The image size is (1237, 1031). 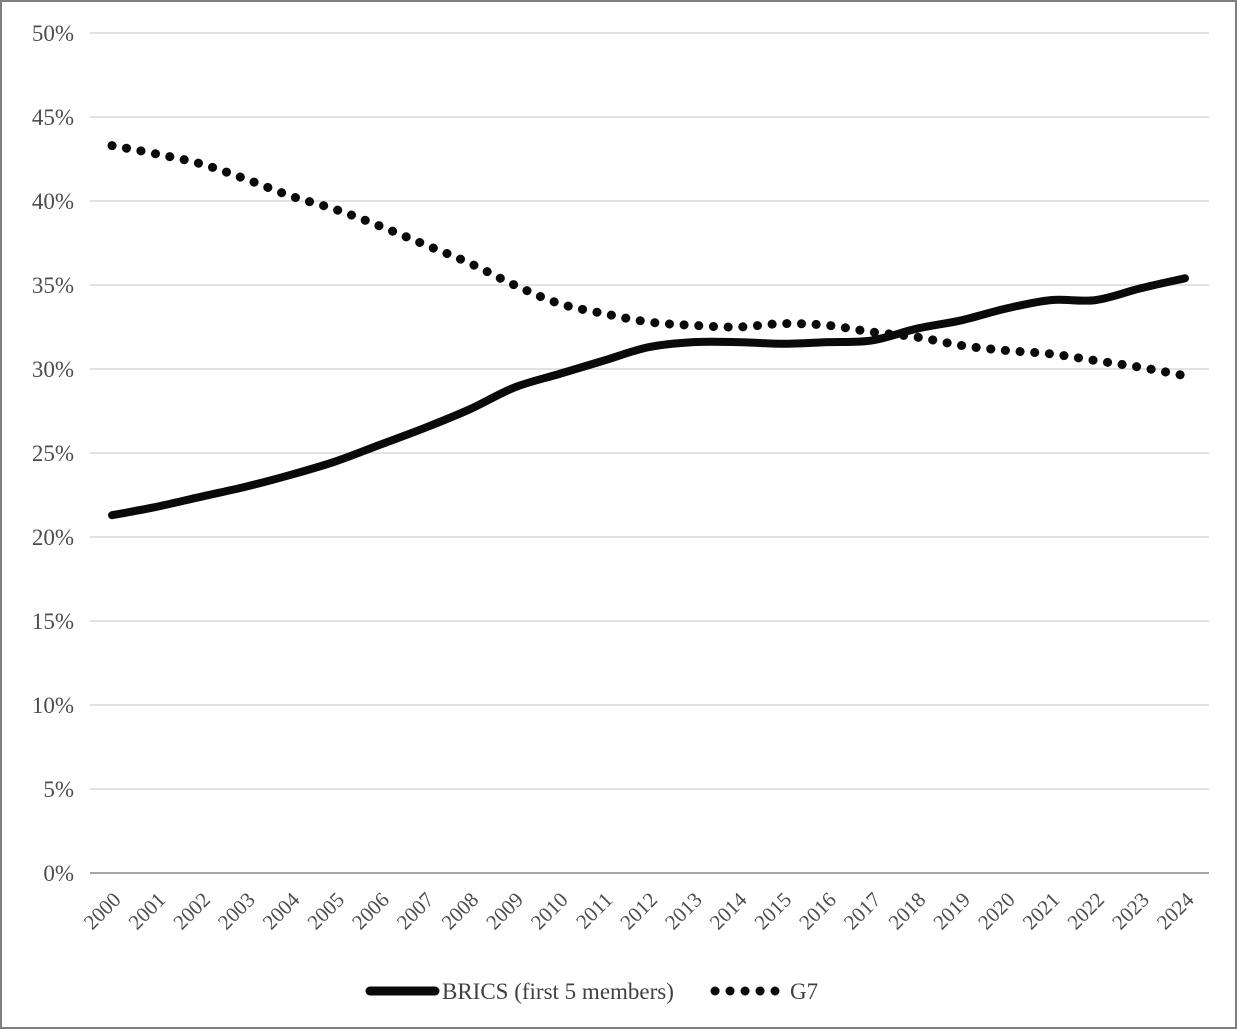 What do you see at coordinates (53, 117) in the screenshot?
I see `ytick-label-45%: 45%` at bounding box center [53, 117].